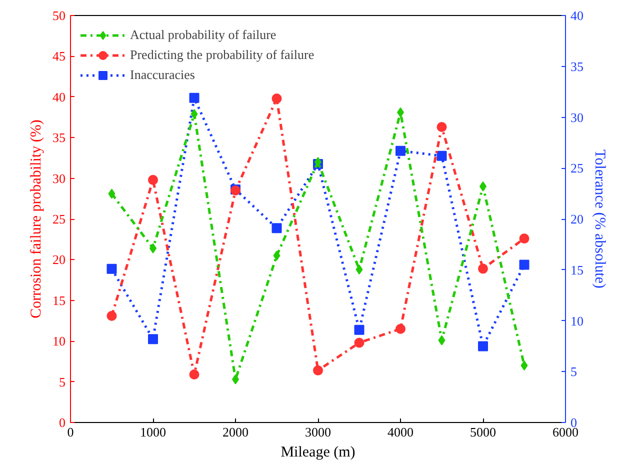  I want to click on y2-tick-label: 30, so click(577, 117).